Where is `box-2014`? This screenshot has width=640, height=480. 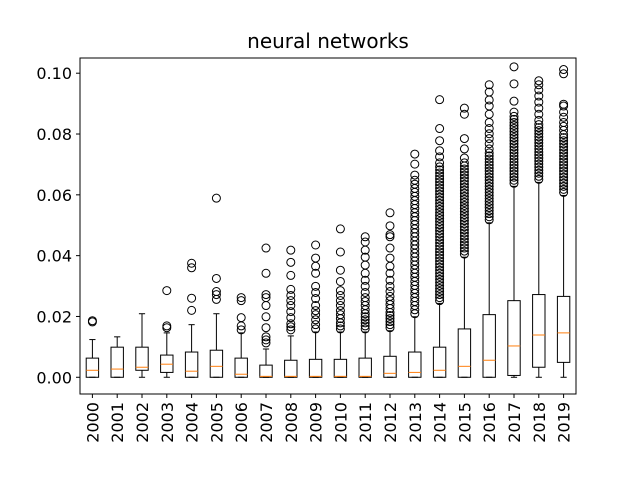 box-2014 is located at coordinates (439, 236).